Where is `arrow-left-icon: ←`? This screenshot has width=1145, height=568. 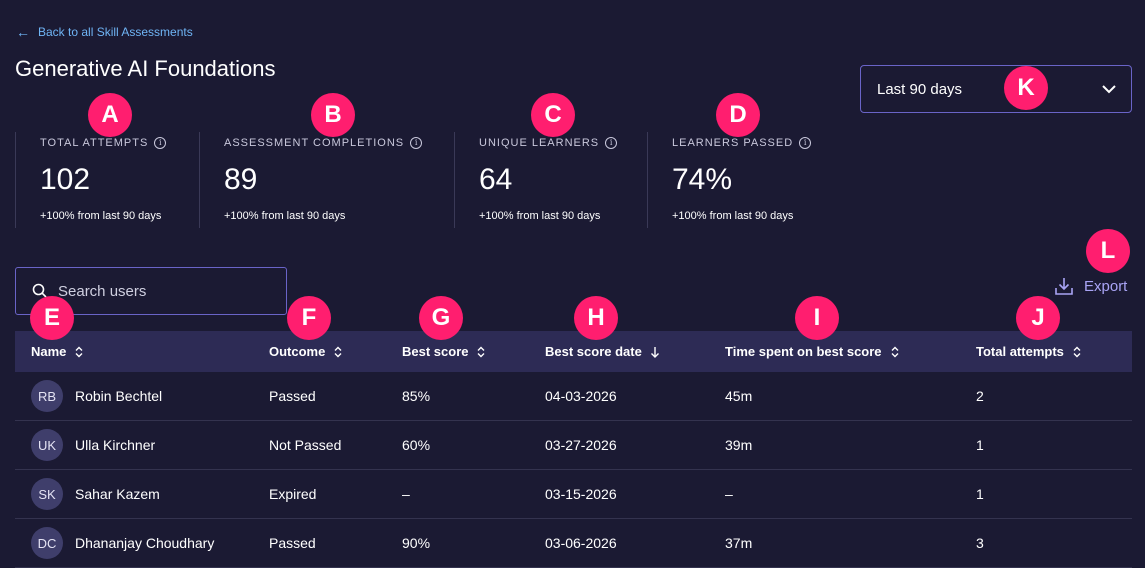
arrow-left-icon: ← is located at coordinates (23, 32).